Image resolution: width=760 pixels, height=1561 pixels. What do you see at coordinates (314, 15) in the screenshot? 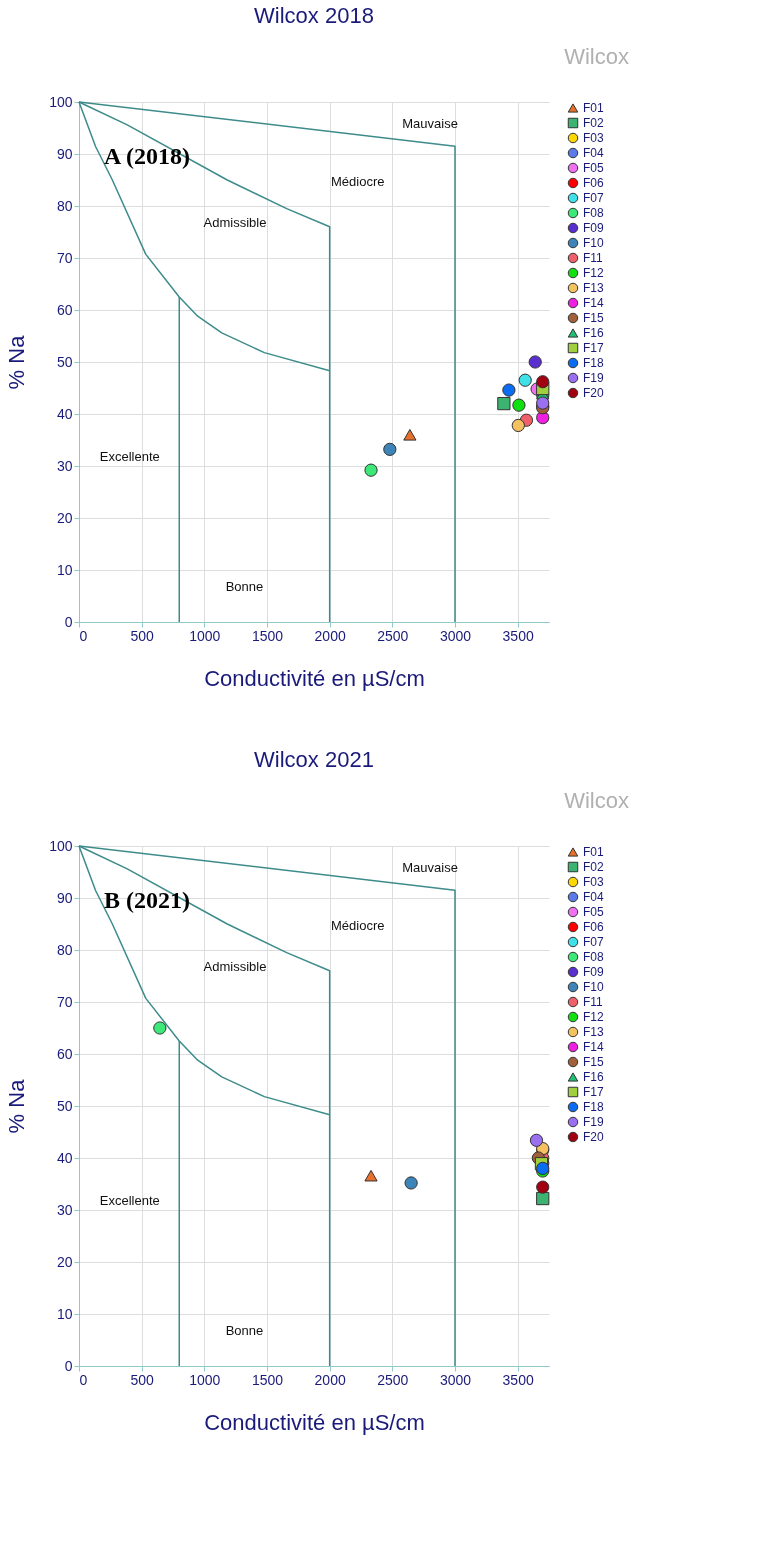
I see `chart-title: Wilcox 2018` at bounding box center [314, 15].